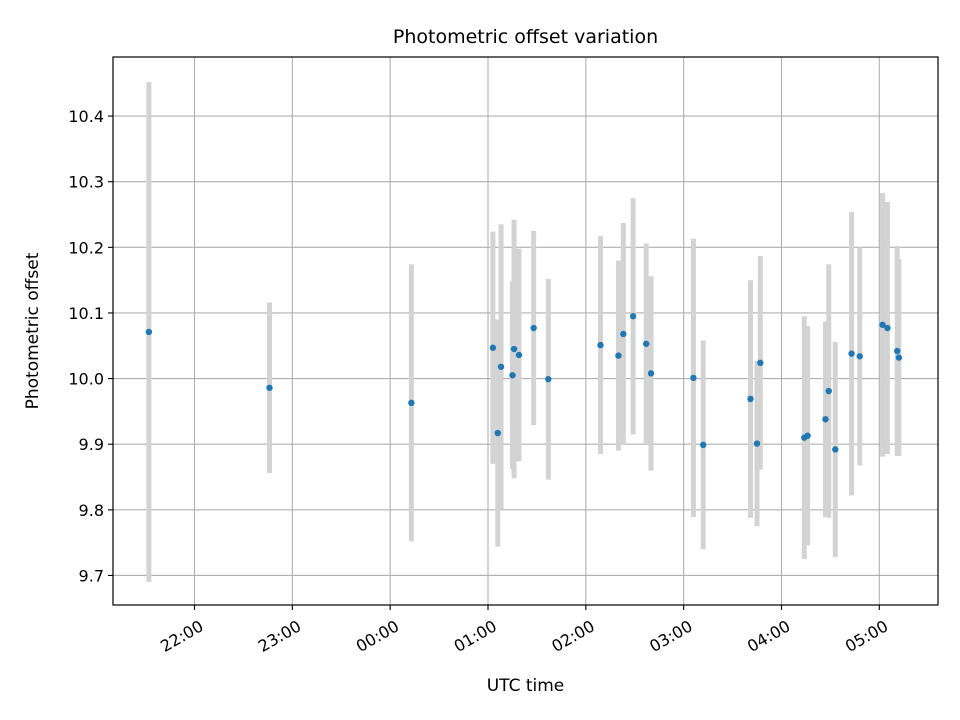  I want to click on y-tick-label: 9.8, so click(91, 510).